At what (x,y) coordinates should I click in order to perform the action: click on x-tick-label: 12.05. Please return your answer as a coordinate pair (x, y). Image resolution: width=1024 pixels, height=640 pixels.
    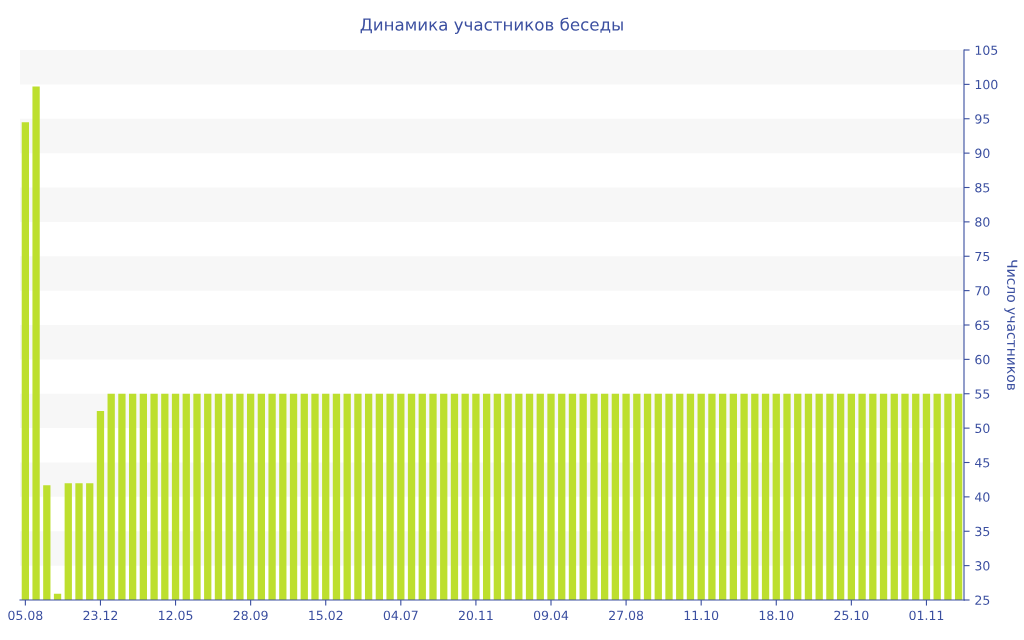
    Looking at the image, I should click on (176, 615).